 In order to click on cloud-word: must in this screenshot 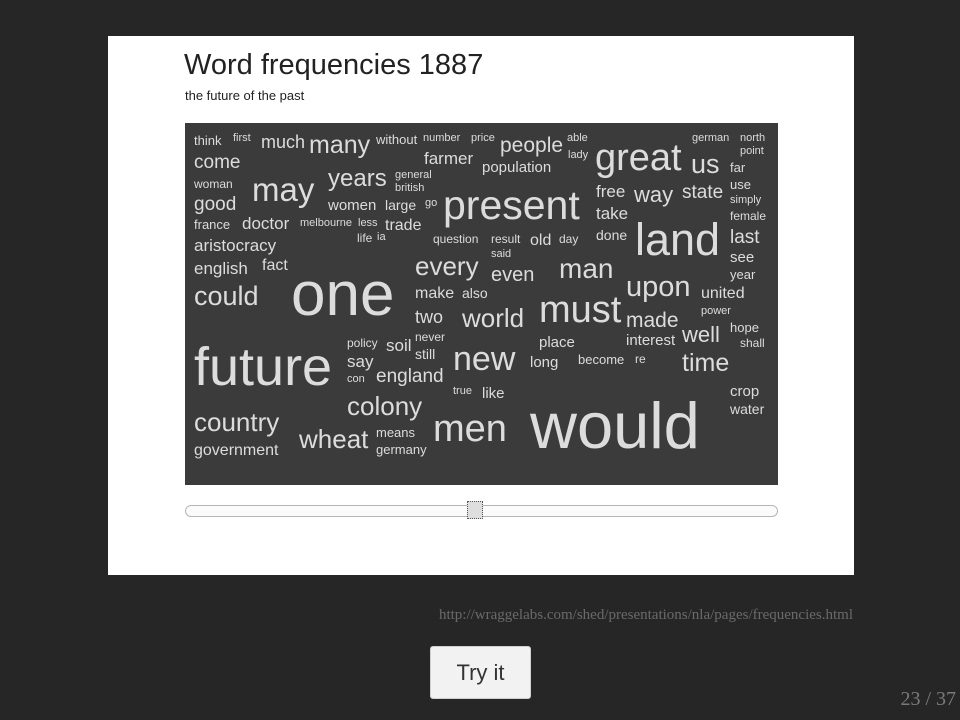, I will do `click(580, 310)`.